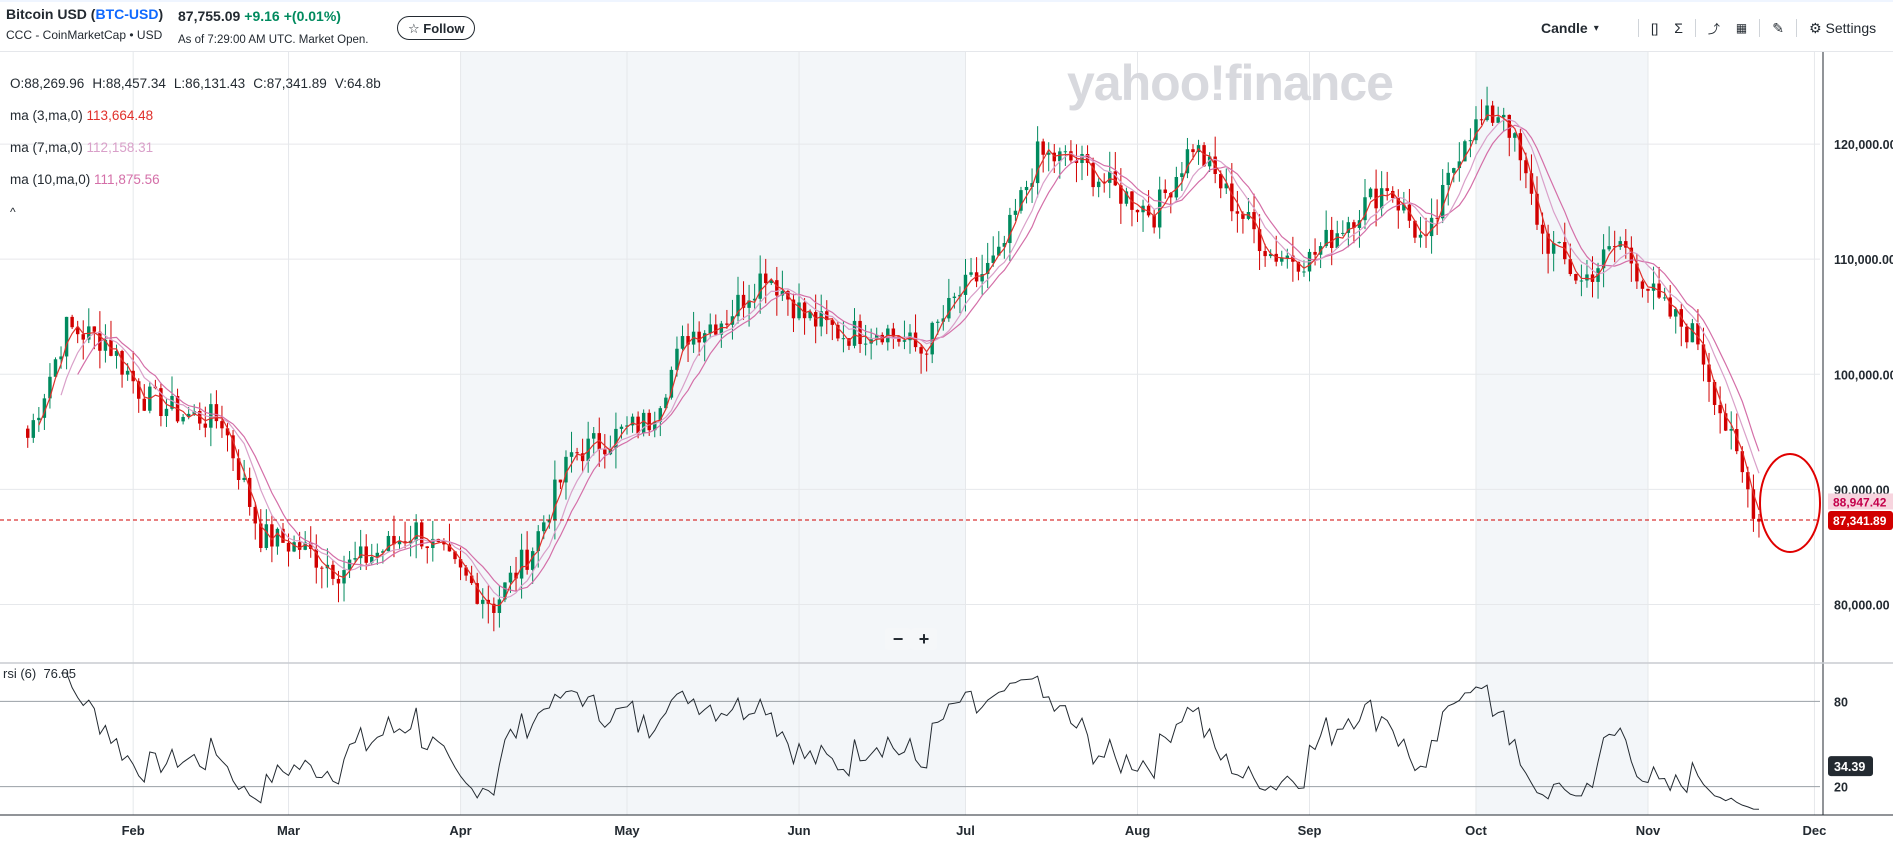 The width and height of the screenshot is (1893, 853). What do you see at coordinates (199, 122) in the screenshot?
I see `ma3-legend: ma (3,ma,0) 113,664.48` at bounding box center [199, 122].